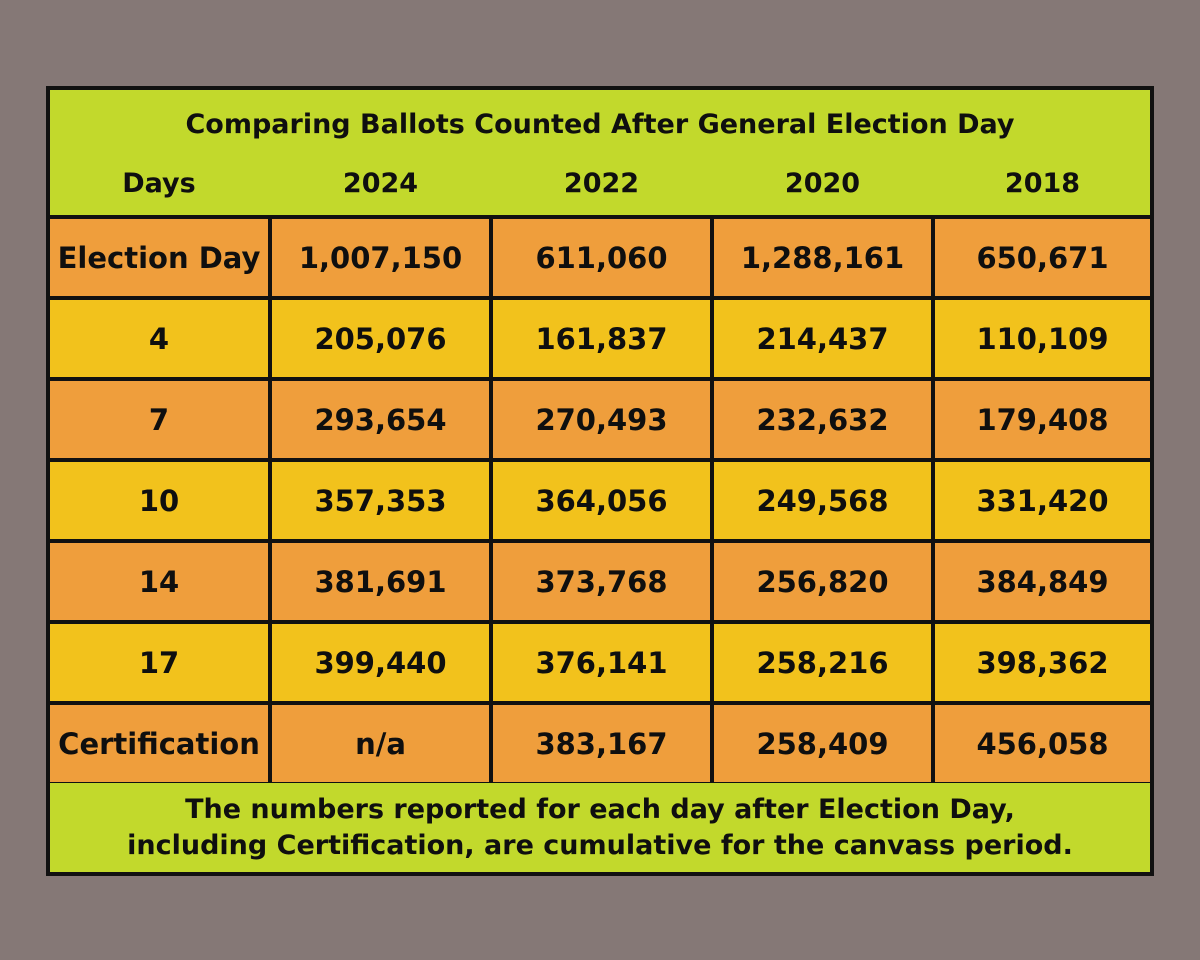 The height and width of the screenshot is (960, 1200). Describe the element at coordinates (159, 338) in the screenshot. I see `row-label: 4` at that location.